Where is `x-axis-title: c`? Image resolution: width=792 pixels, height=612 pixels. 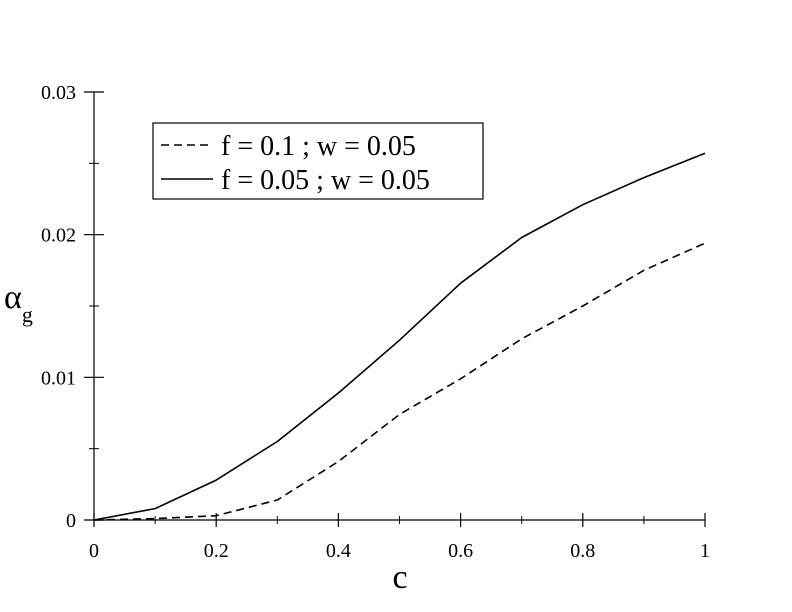
x-axis-title: c is located at coordinates (399, 577).